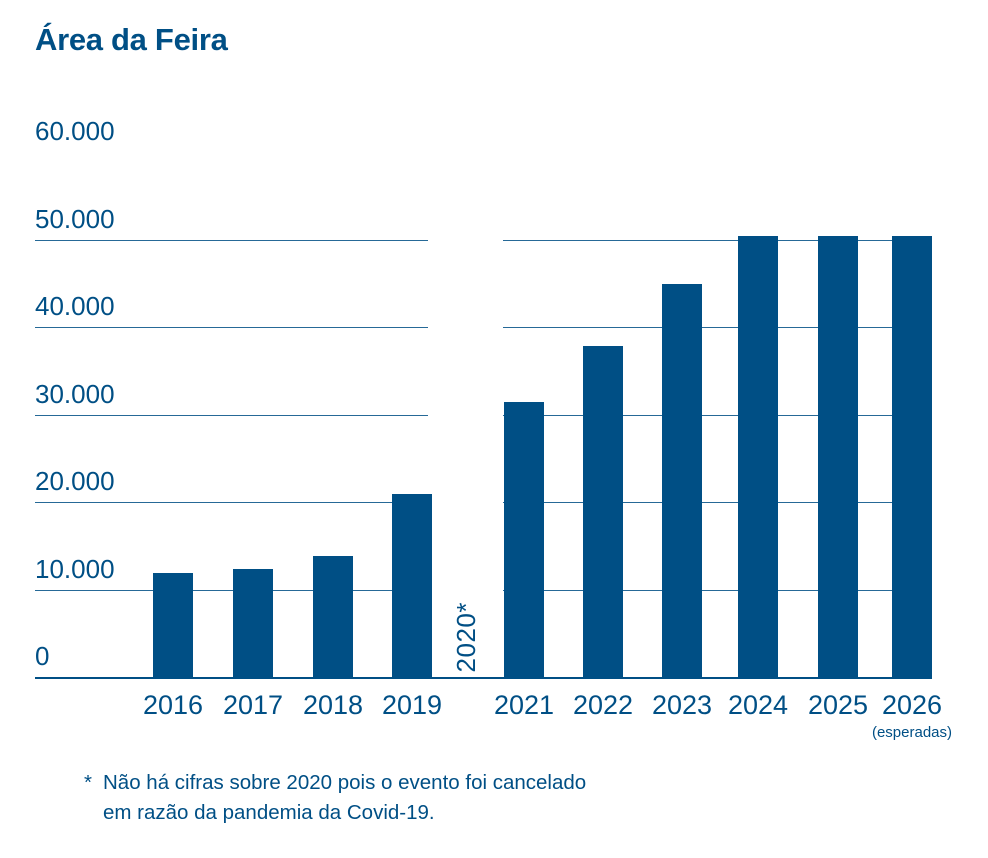 Image resolution: width=988 pixels, height=858 pixels. Describe the element at coordinates (838, 457) in the screenshot. I see `bar-2025` at that location.